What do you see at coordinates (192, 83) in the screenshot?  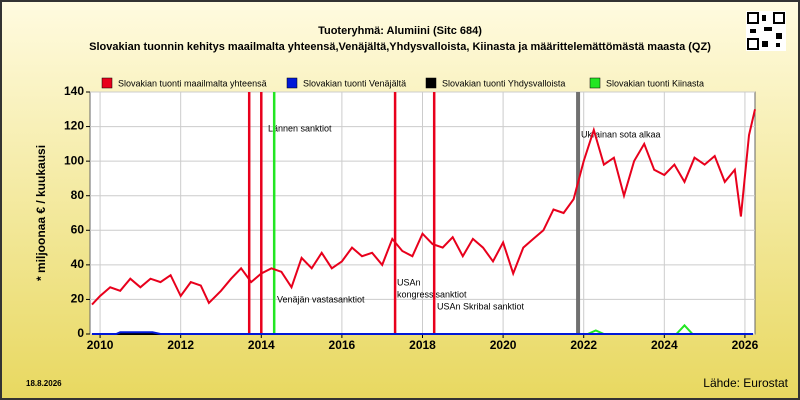 I see `legend-label: Slovakian tuonti maailmalta yhteensä` at bounding box center [192, 83].